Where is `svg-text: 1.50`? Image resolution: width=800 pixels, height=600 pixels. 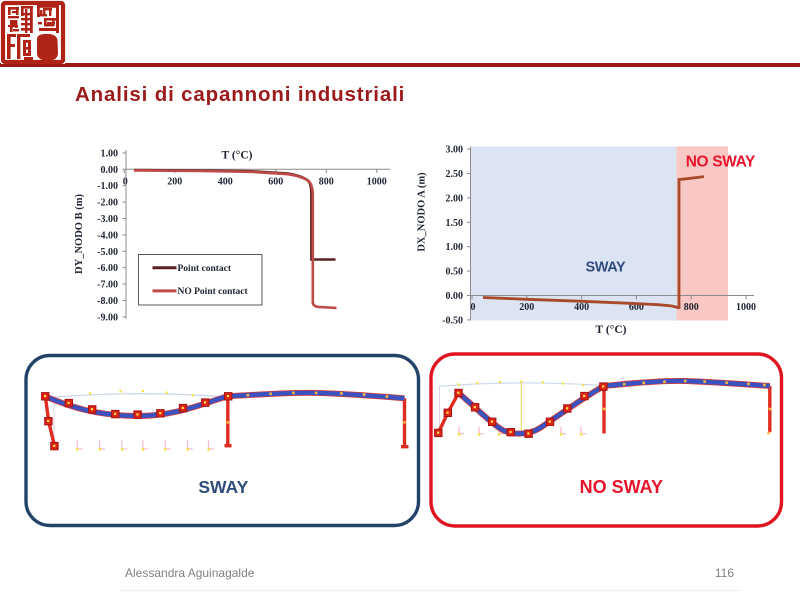
svg-text: 1.50 is located at coordinates (455, 223).